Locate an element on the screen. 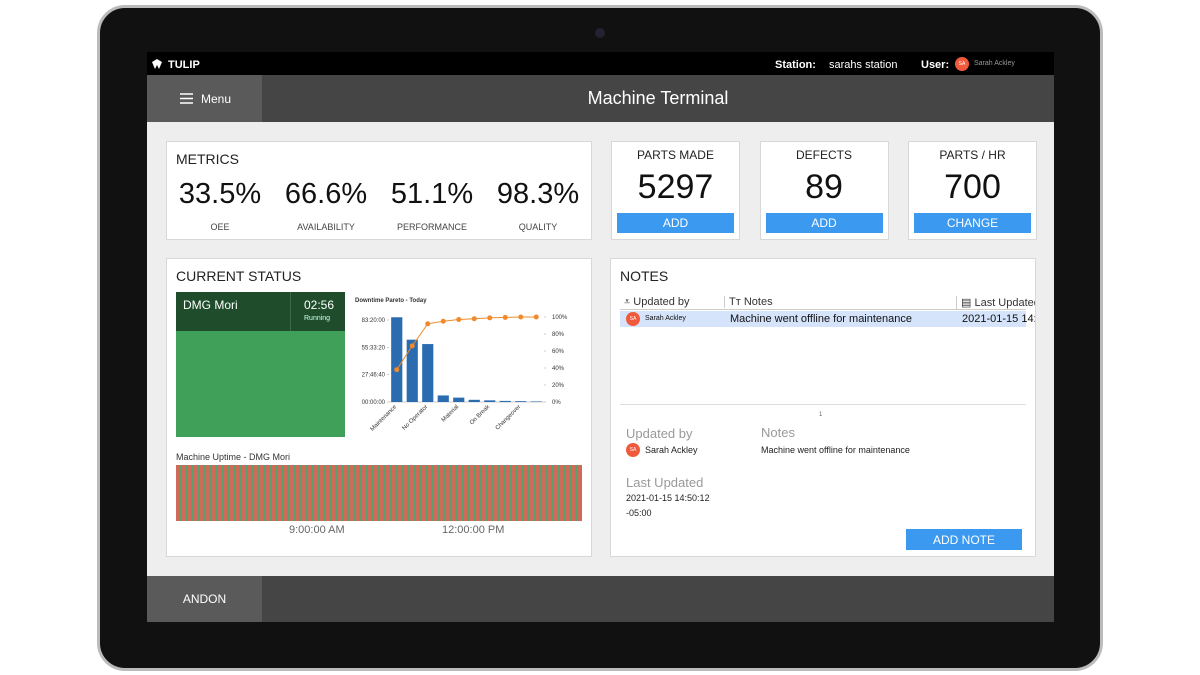 This screenshot has height=675, width=1200. header: Menu Machine Terminal is located at coordinates (600, 98).